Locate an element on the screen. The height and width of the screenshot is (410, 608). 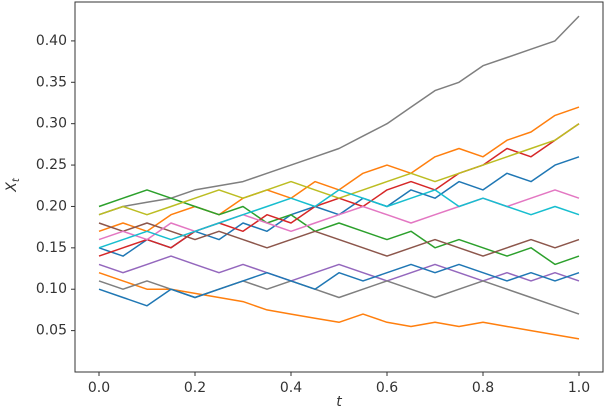
y-tick-label: 0.25 is located at coordinates (51, 165).